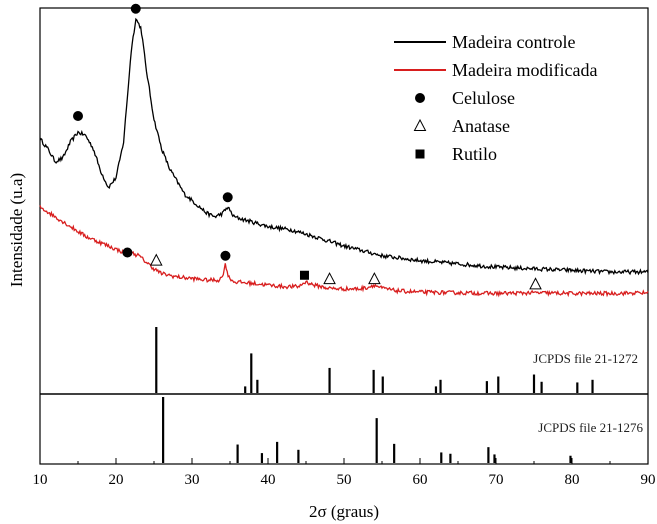 The height and width of the screenshot is (524, 657). I want to click on legend-swatch-square, so click(420, 154).